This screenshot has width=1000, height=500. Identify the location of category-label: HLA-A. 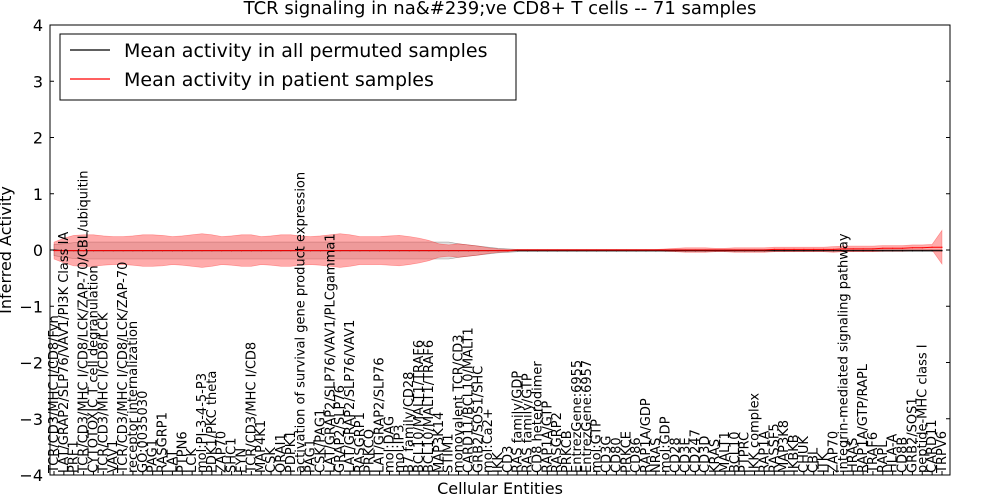
(893, 453).